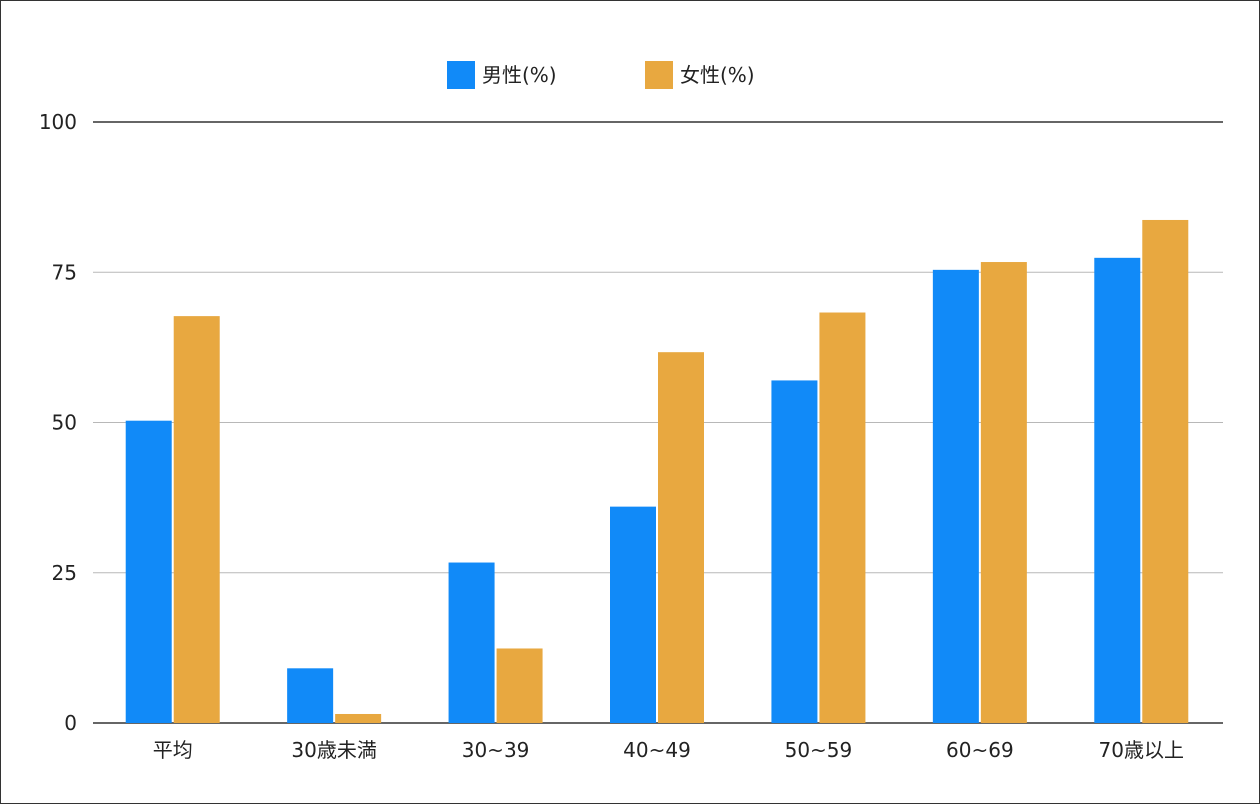 This screenshot has height=805, width=1260. I want to click on y-tick-label: 0, so click(70, 723).